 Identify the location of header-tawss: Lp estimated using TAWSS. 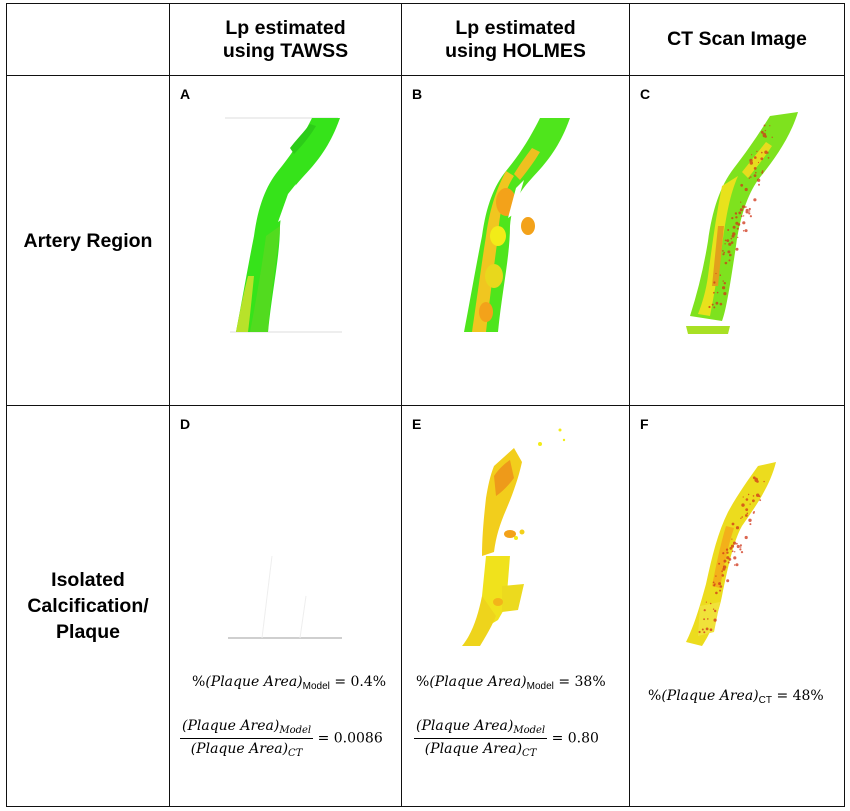
(285, 39).